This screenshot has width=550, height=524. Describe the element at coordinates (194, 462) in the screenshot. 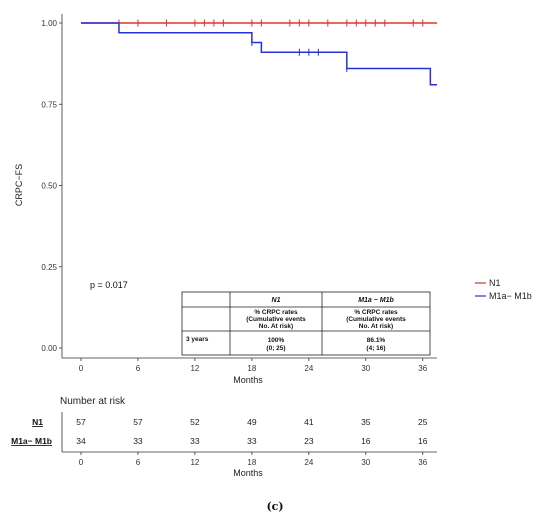

I see `risk-x-tick-label: 12` at that location.